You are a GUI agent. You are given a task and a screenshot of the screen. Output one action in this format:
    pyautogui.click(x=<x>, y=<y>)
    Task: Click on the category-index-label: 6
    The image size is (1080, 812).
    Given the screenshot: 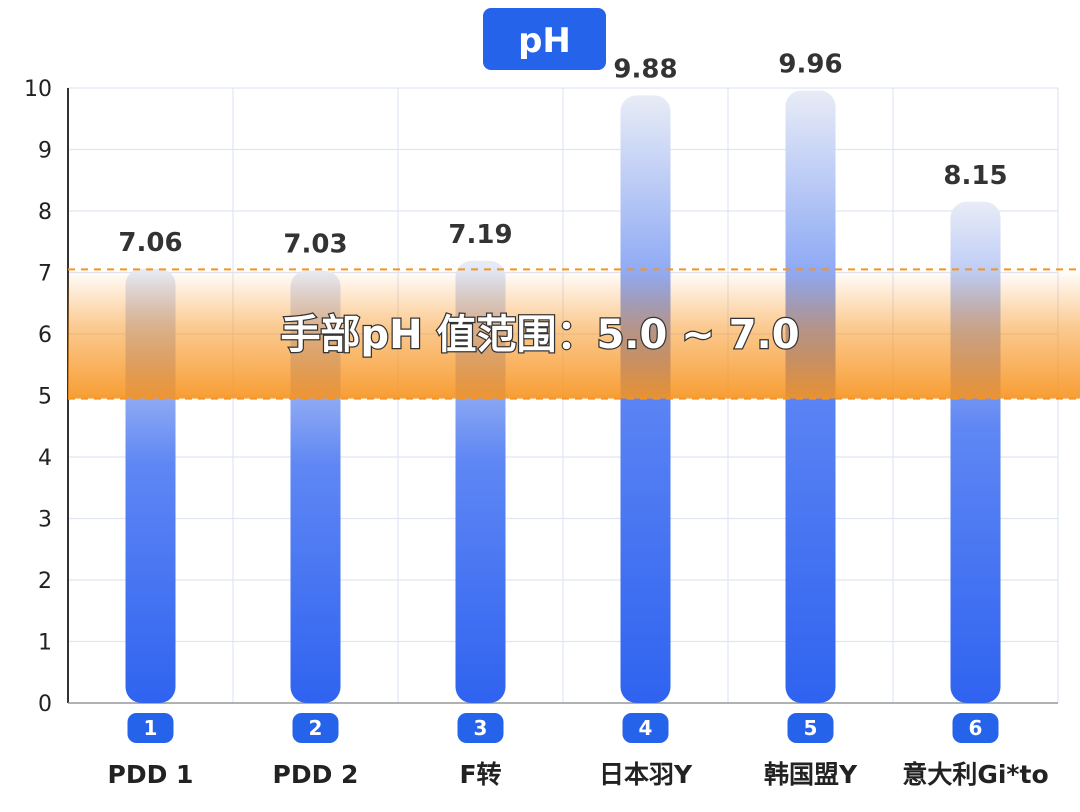 What is the action you would take?
    pyautogui.click(x=976, y=728)
    